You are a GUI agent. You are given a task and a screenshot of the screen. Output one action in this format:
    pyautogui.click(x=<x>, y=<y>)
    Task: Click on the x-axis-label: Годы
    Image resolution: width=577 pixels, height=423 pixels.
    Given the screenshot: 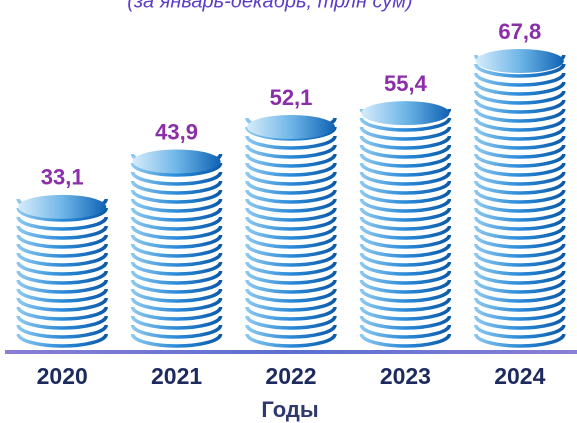 What is the action you would take?
    pyautogui.click(x=289, y=409)
    